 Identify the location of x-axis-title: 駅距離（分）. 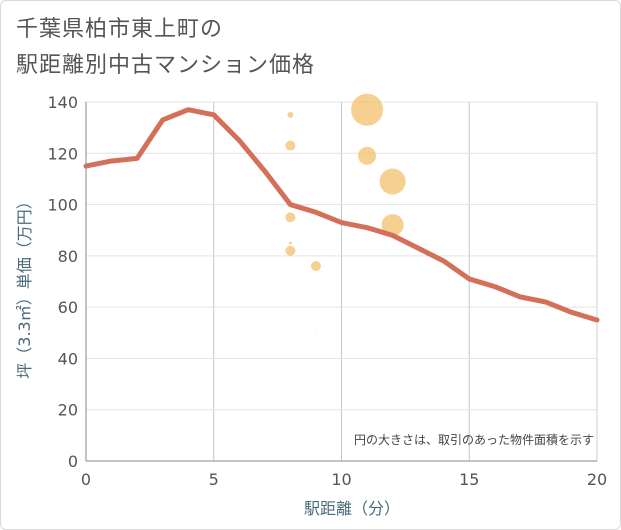
(352, 508).